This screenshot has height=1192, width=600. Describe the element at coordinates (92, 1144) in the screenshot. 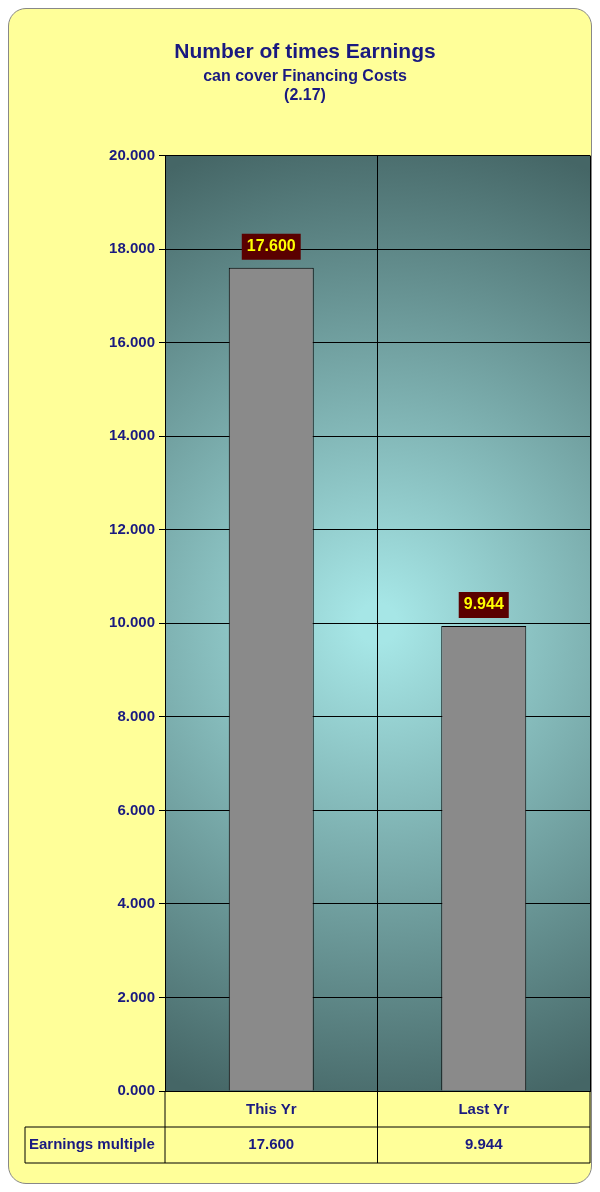

I see `text: Earnings multiple` at that location.